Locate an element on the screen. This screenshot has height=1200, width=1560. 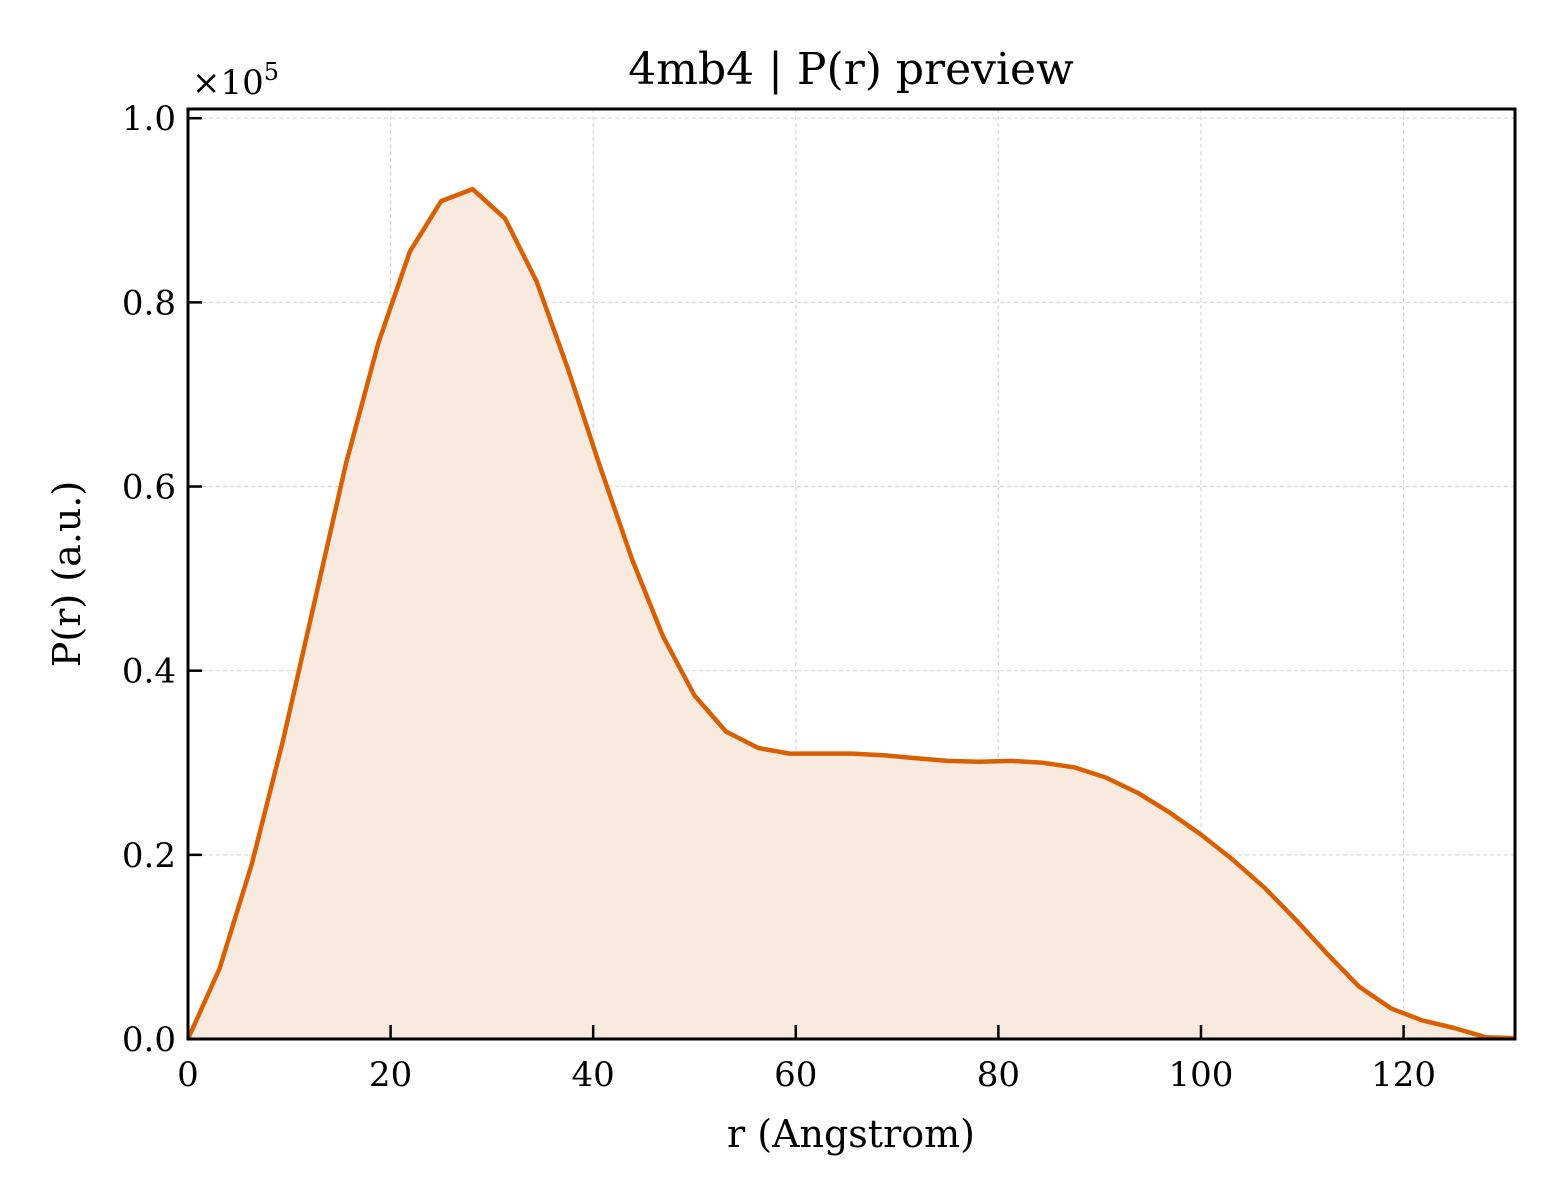
y-axis-label: P(r) (a.u.) is located at coordinates (67, 574).